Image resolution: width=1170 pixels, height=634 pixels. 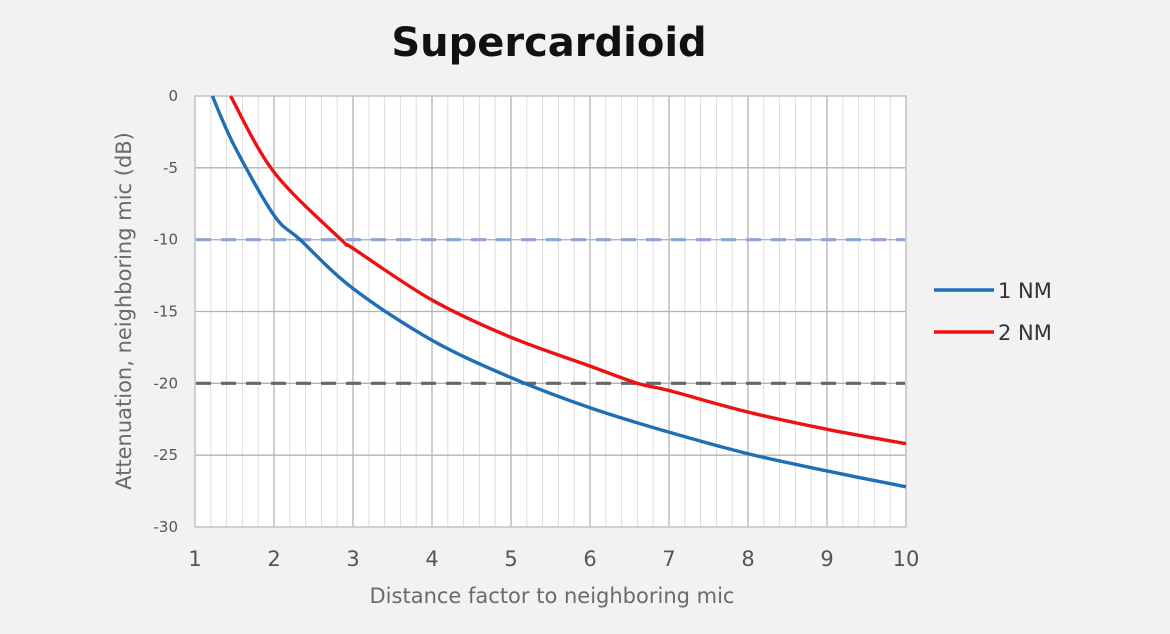 I want to click on y-axis-ticks: 0 -5 -10 -15 -20 -25 -30, so click(x=166, y=311).